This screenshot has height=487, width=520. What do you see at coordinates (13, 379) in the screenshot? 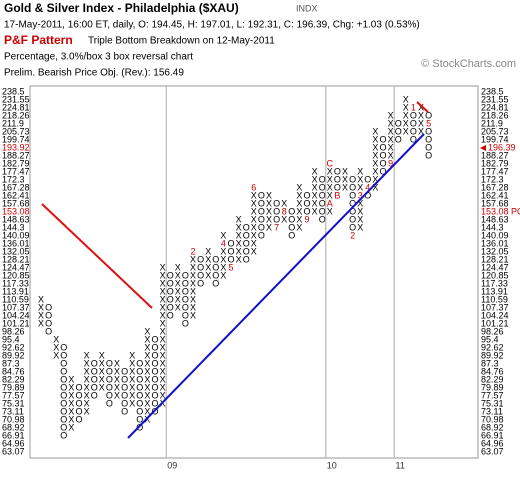
I see `y-tick-label: 82.29` at bounding box center [13, 379].